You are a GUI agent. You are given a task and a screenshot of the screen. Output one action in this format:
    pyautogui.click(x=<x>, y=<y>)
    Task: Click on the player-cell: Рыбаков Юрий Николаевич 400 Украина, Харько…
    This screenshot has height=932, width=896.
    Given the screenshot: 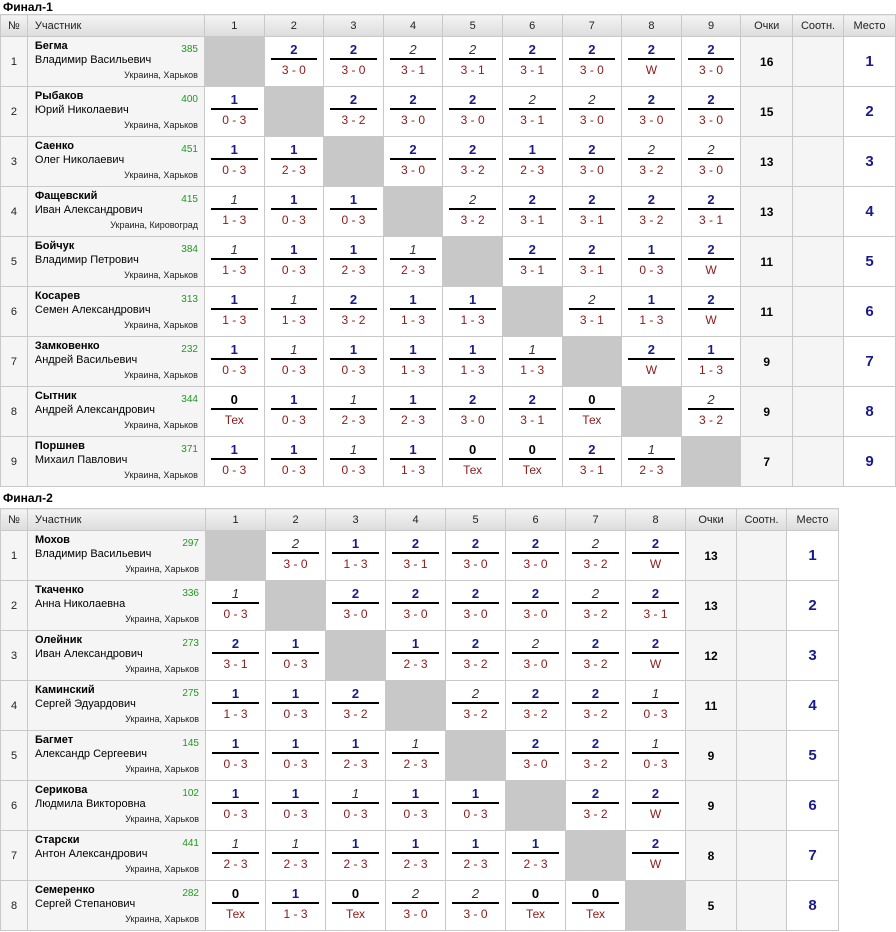 What is the action you would take?
    pyautogui.click(x=115, y=111)
    